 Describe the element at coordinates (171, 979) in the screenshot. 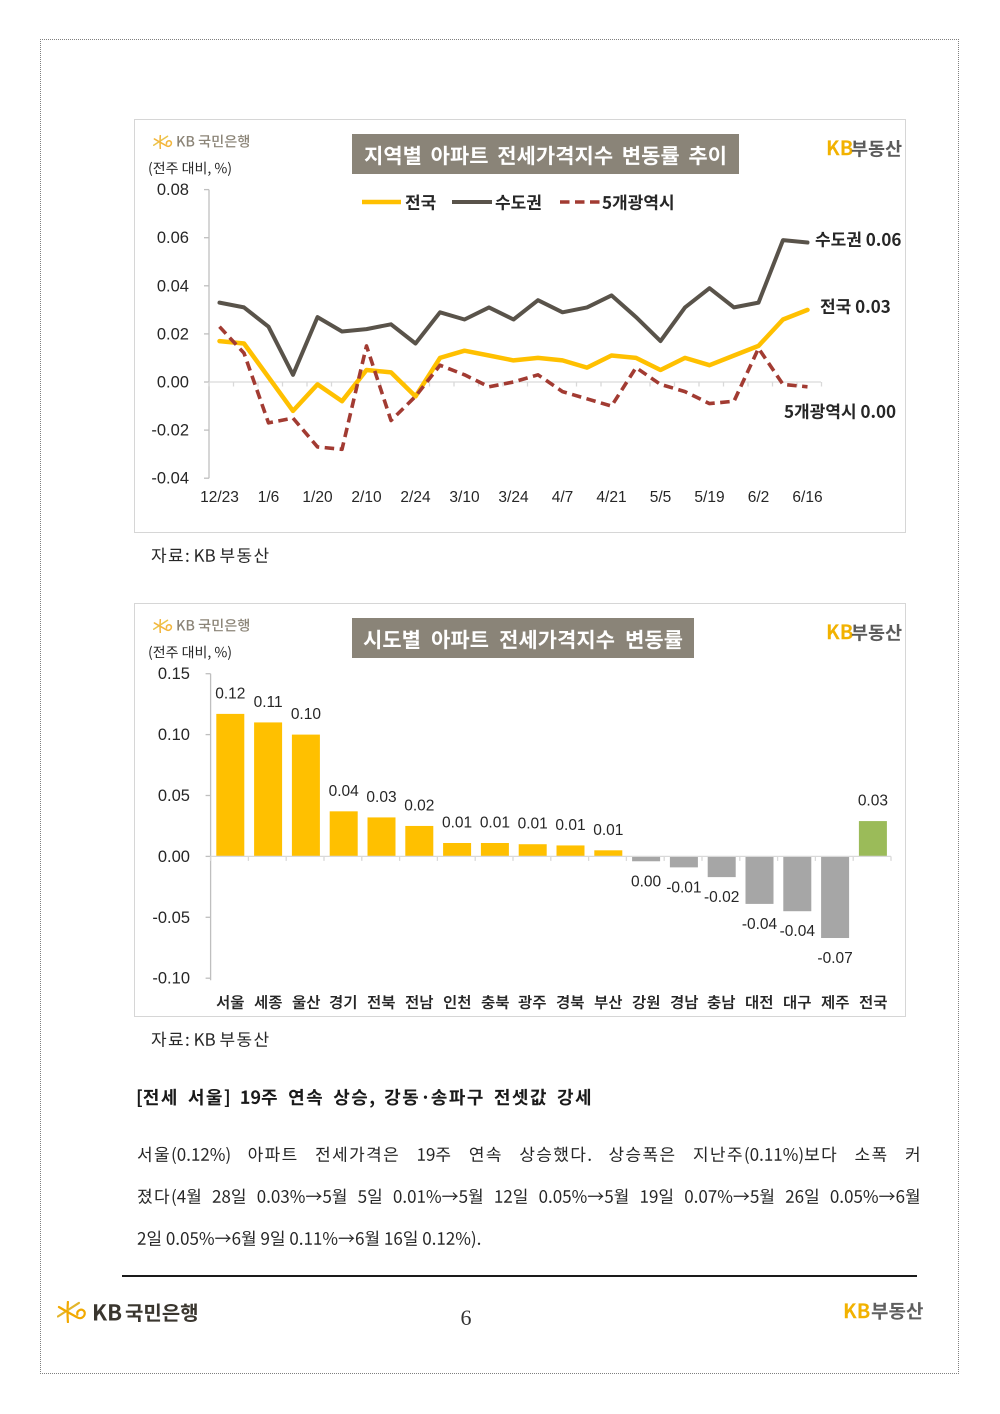

I see `svg-text: -0.10` at that location.